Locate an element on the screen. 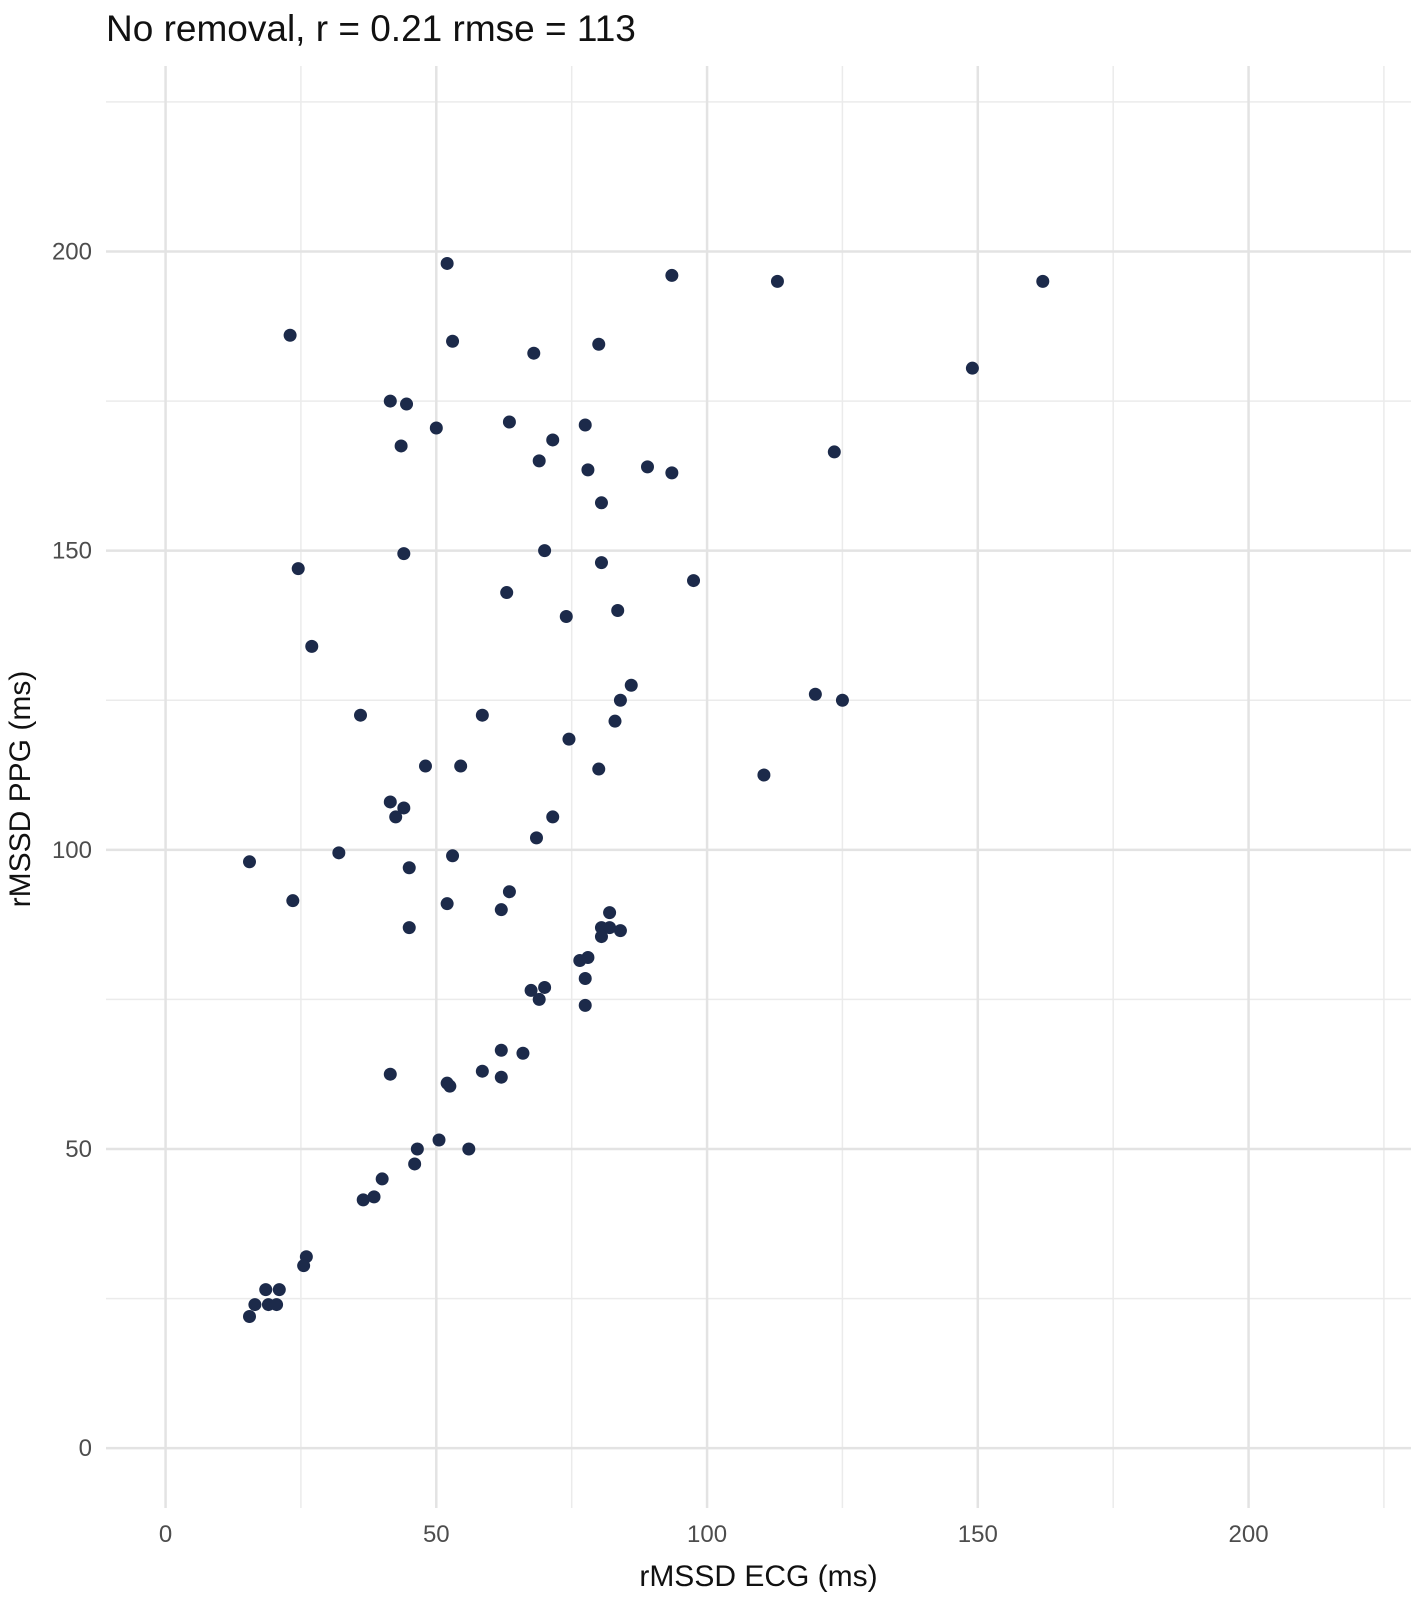  y-tick-label: 0 is located at coordinates (85, 1448).